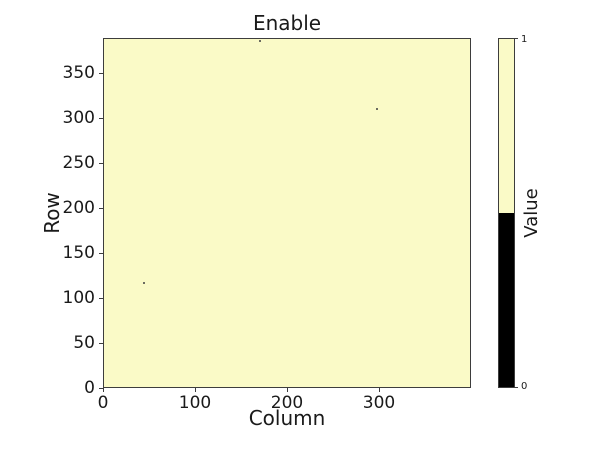  What do you see at coordinates (531, 213) in the screenshot?
I see `colorbar-label: Value` at bounding box center [531, 213].